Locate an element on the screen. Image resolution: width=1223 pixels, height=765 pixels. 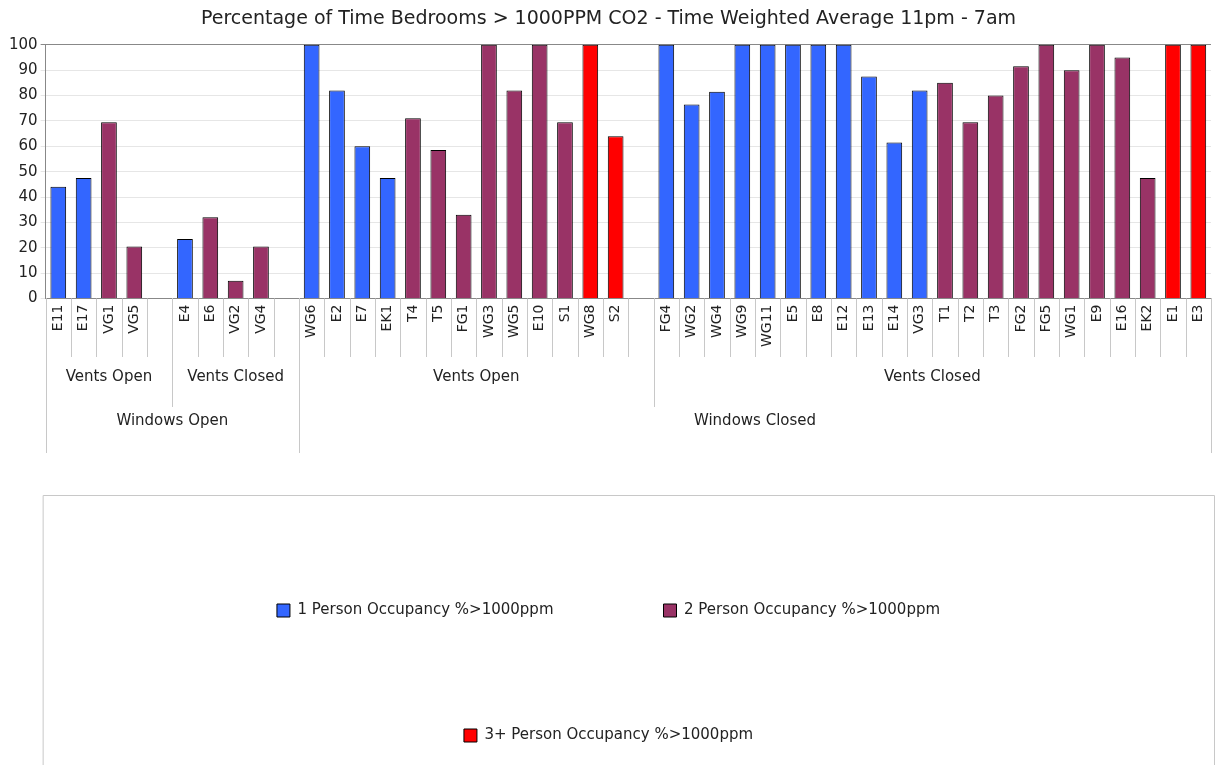
x-tick-label: E9 is located at coordinates (1095, 313).